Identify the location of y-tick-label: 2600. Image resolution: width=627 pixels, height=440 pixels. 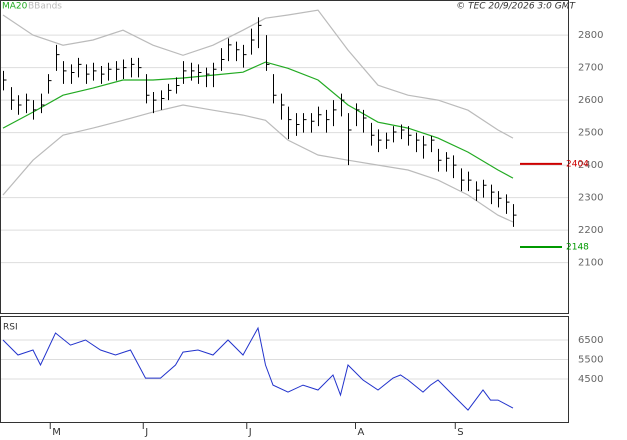
(590, 100).